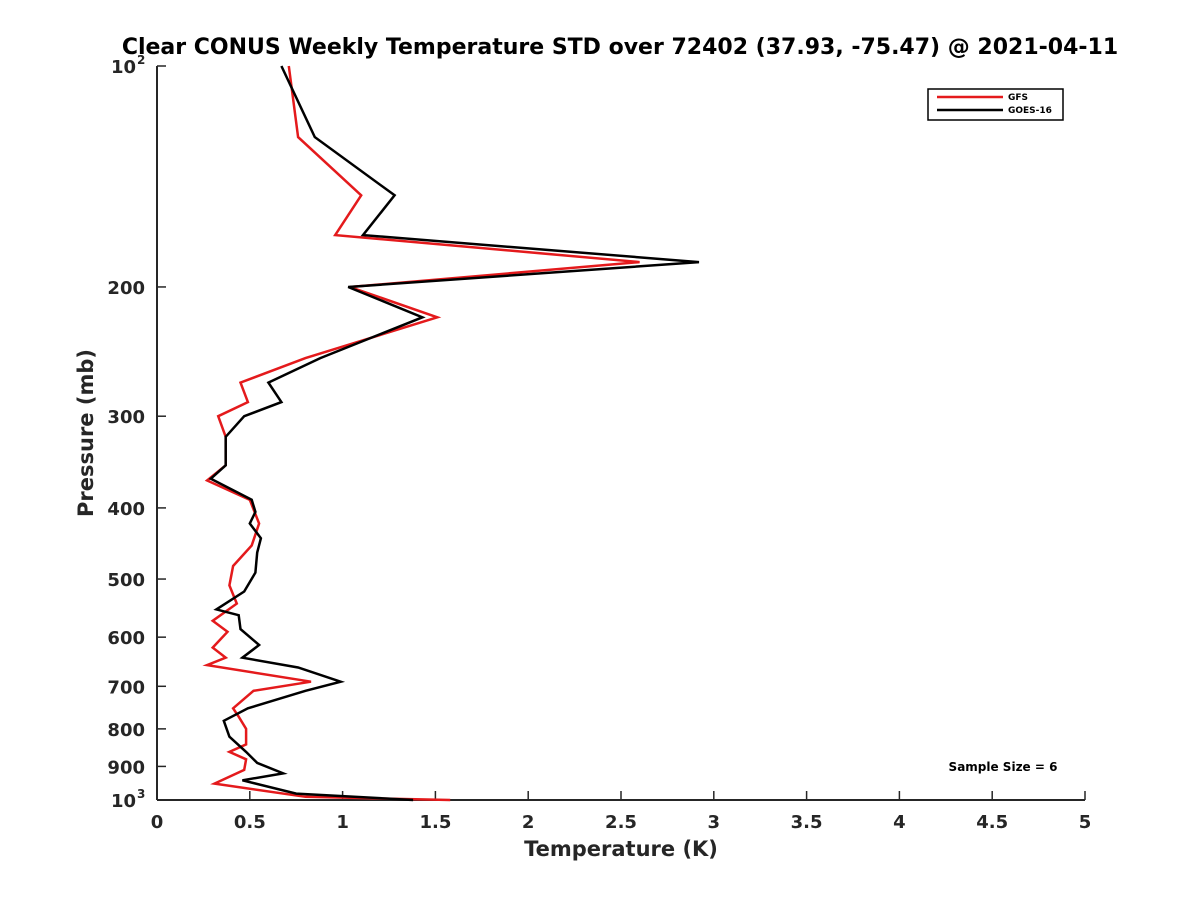 The width and height of the screenshot is (1200, 900). Describe the element at coordinates (141, 794) in the screenshot. I see `y-tick-exponent: 3` at that location.